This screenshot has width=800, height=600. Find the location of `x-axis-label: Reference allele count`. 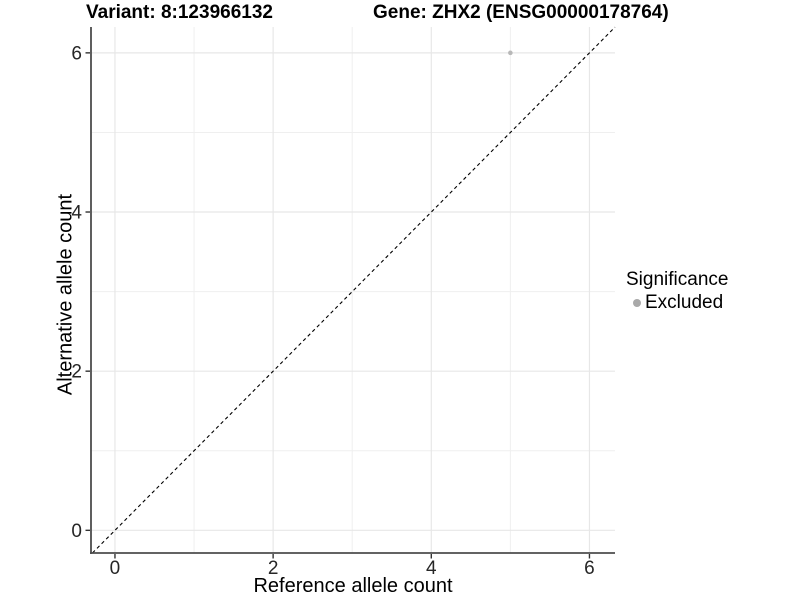

x-axis-label: Reference allele count is located at coordinates (353, 586).